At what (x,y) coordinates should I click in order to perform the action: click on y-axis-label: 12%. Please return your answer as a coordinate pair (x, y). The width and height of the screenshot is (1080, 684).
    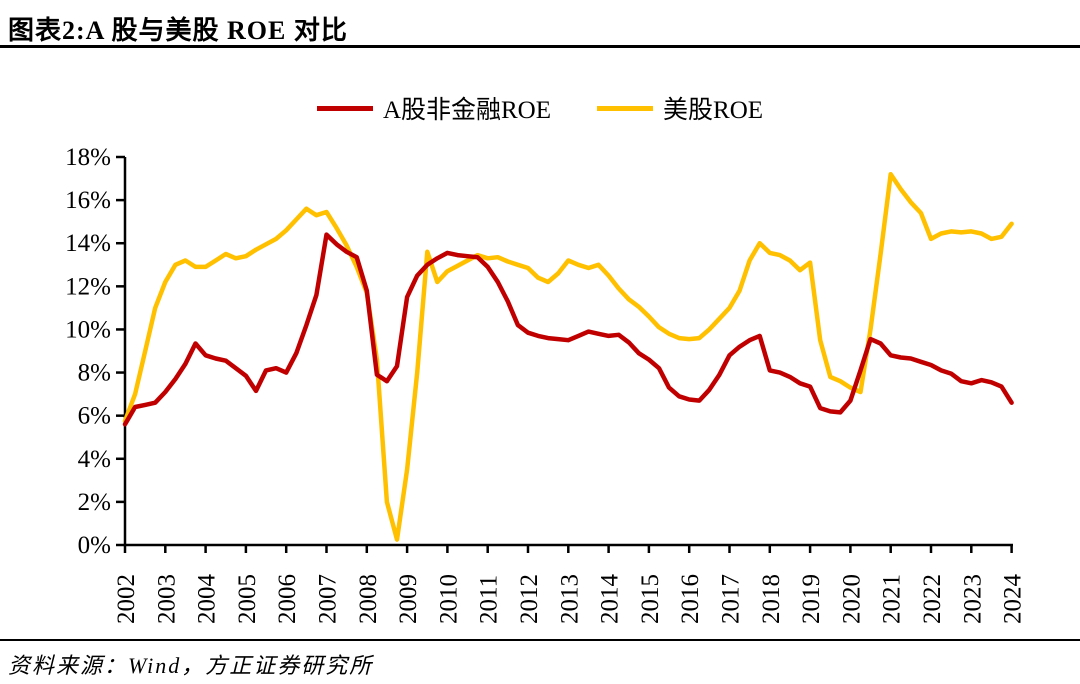
    Looking at the image, I should click on (88, 286).